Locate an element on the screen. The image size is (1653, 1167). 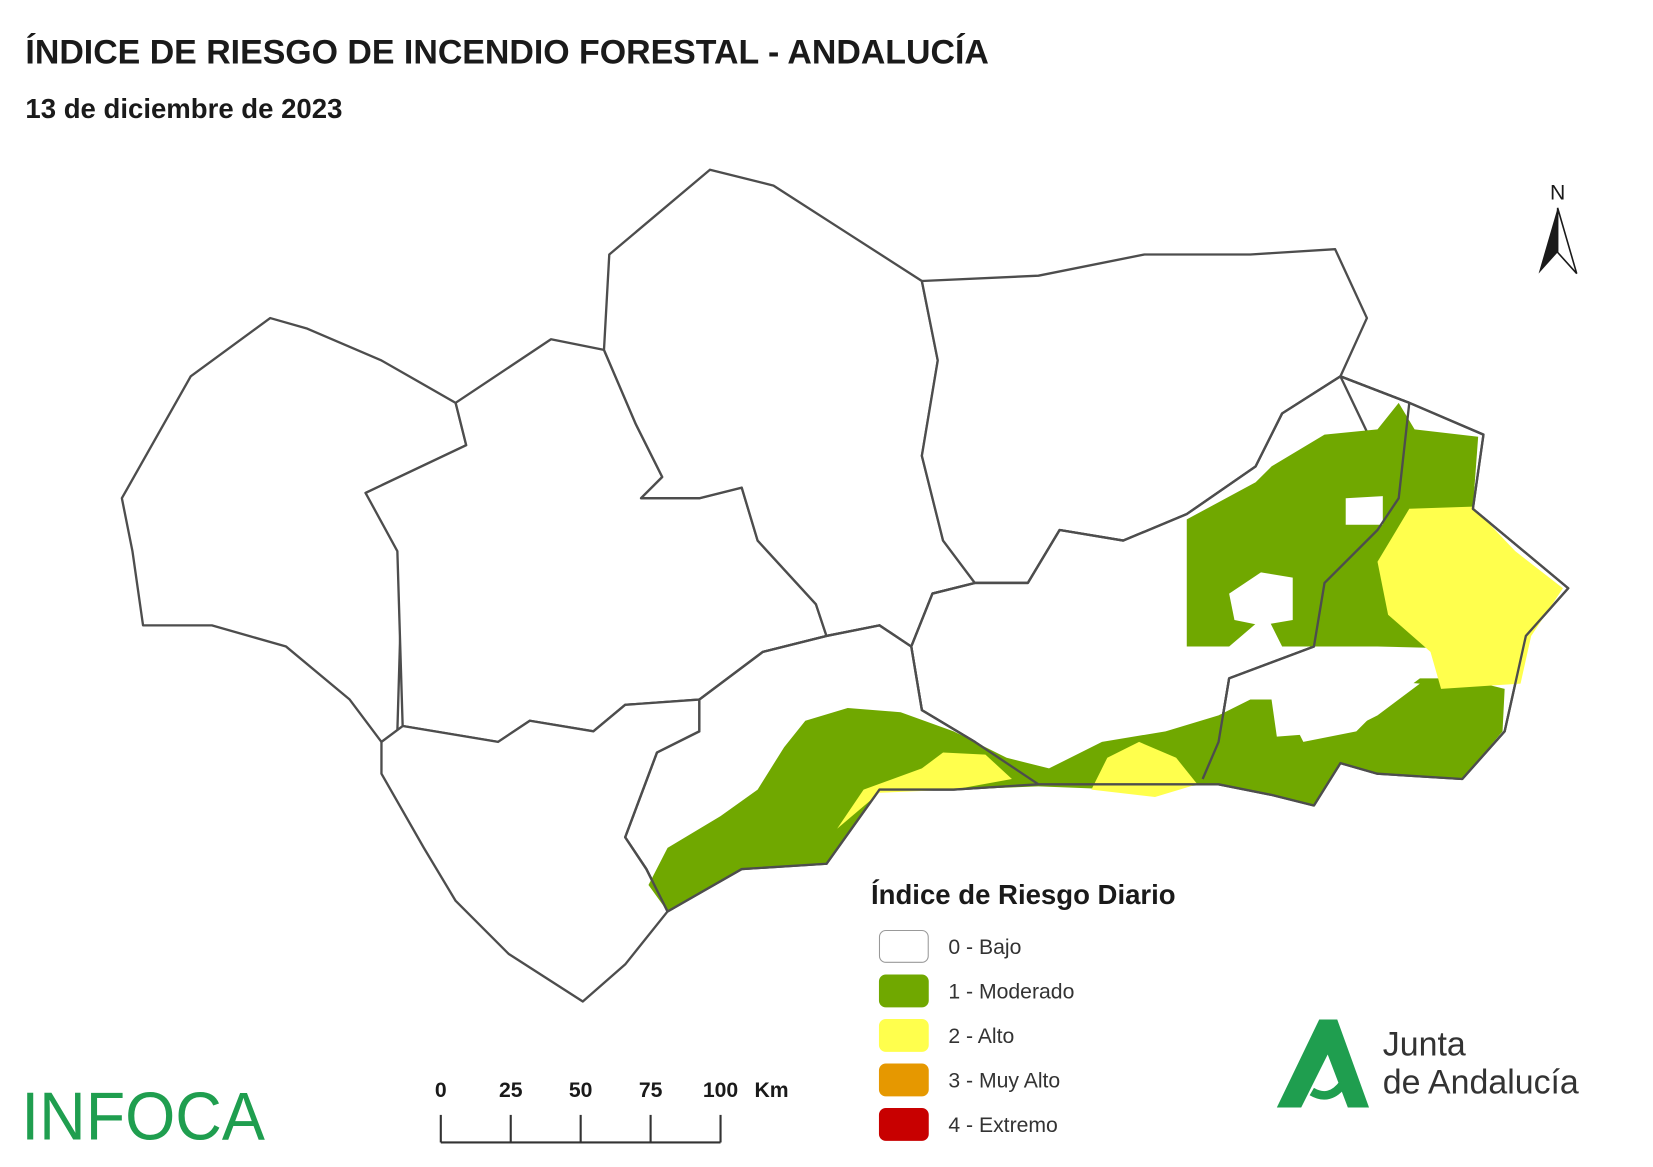
north-arrow-right is located at coordinates (1567, 241).